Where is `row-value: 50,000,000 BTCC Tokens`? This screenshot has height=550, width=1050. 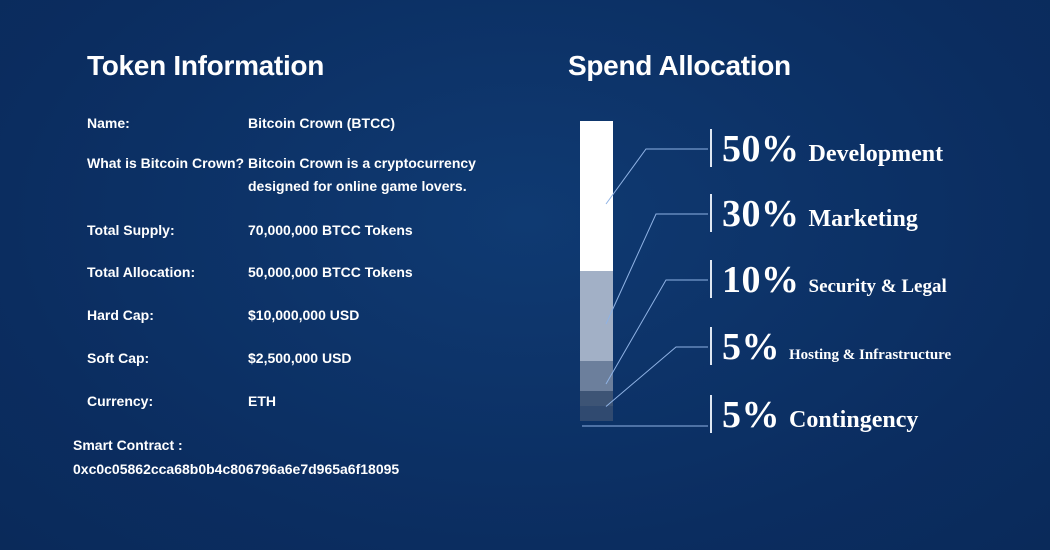
row-value: 50,000,000 BTCC Tokens is located at coordinates (330, 272).